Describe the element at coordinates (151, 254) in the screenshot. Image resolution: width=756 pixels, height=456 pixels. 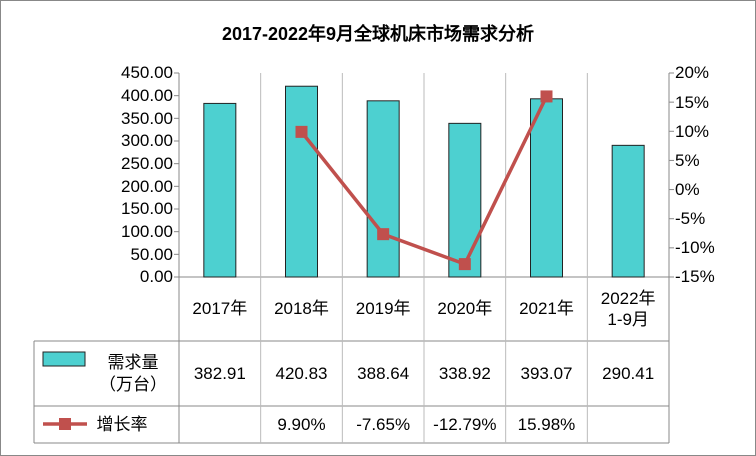
I see `y-tick-label: 50.00` at that location.